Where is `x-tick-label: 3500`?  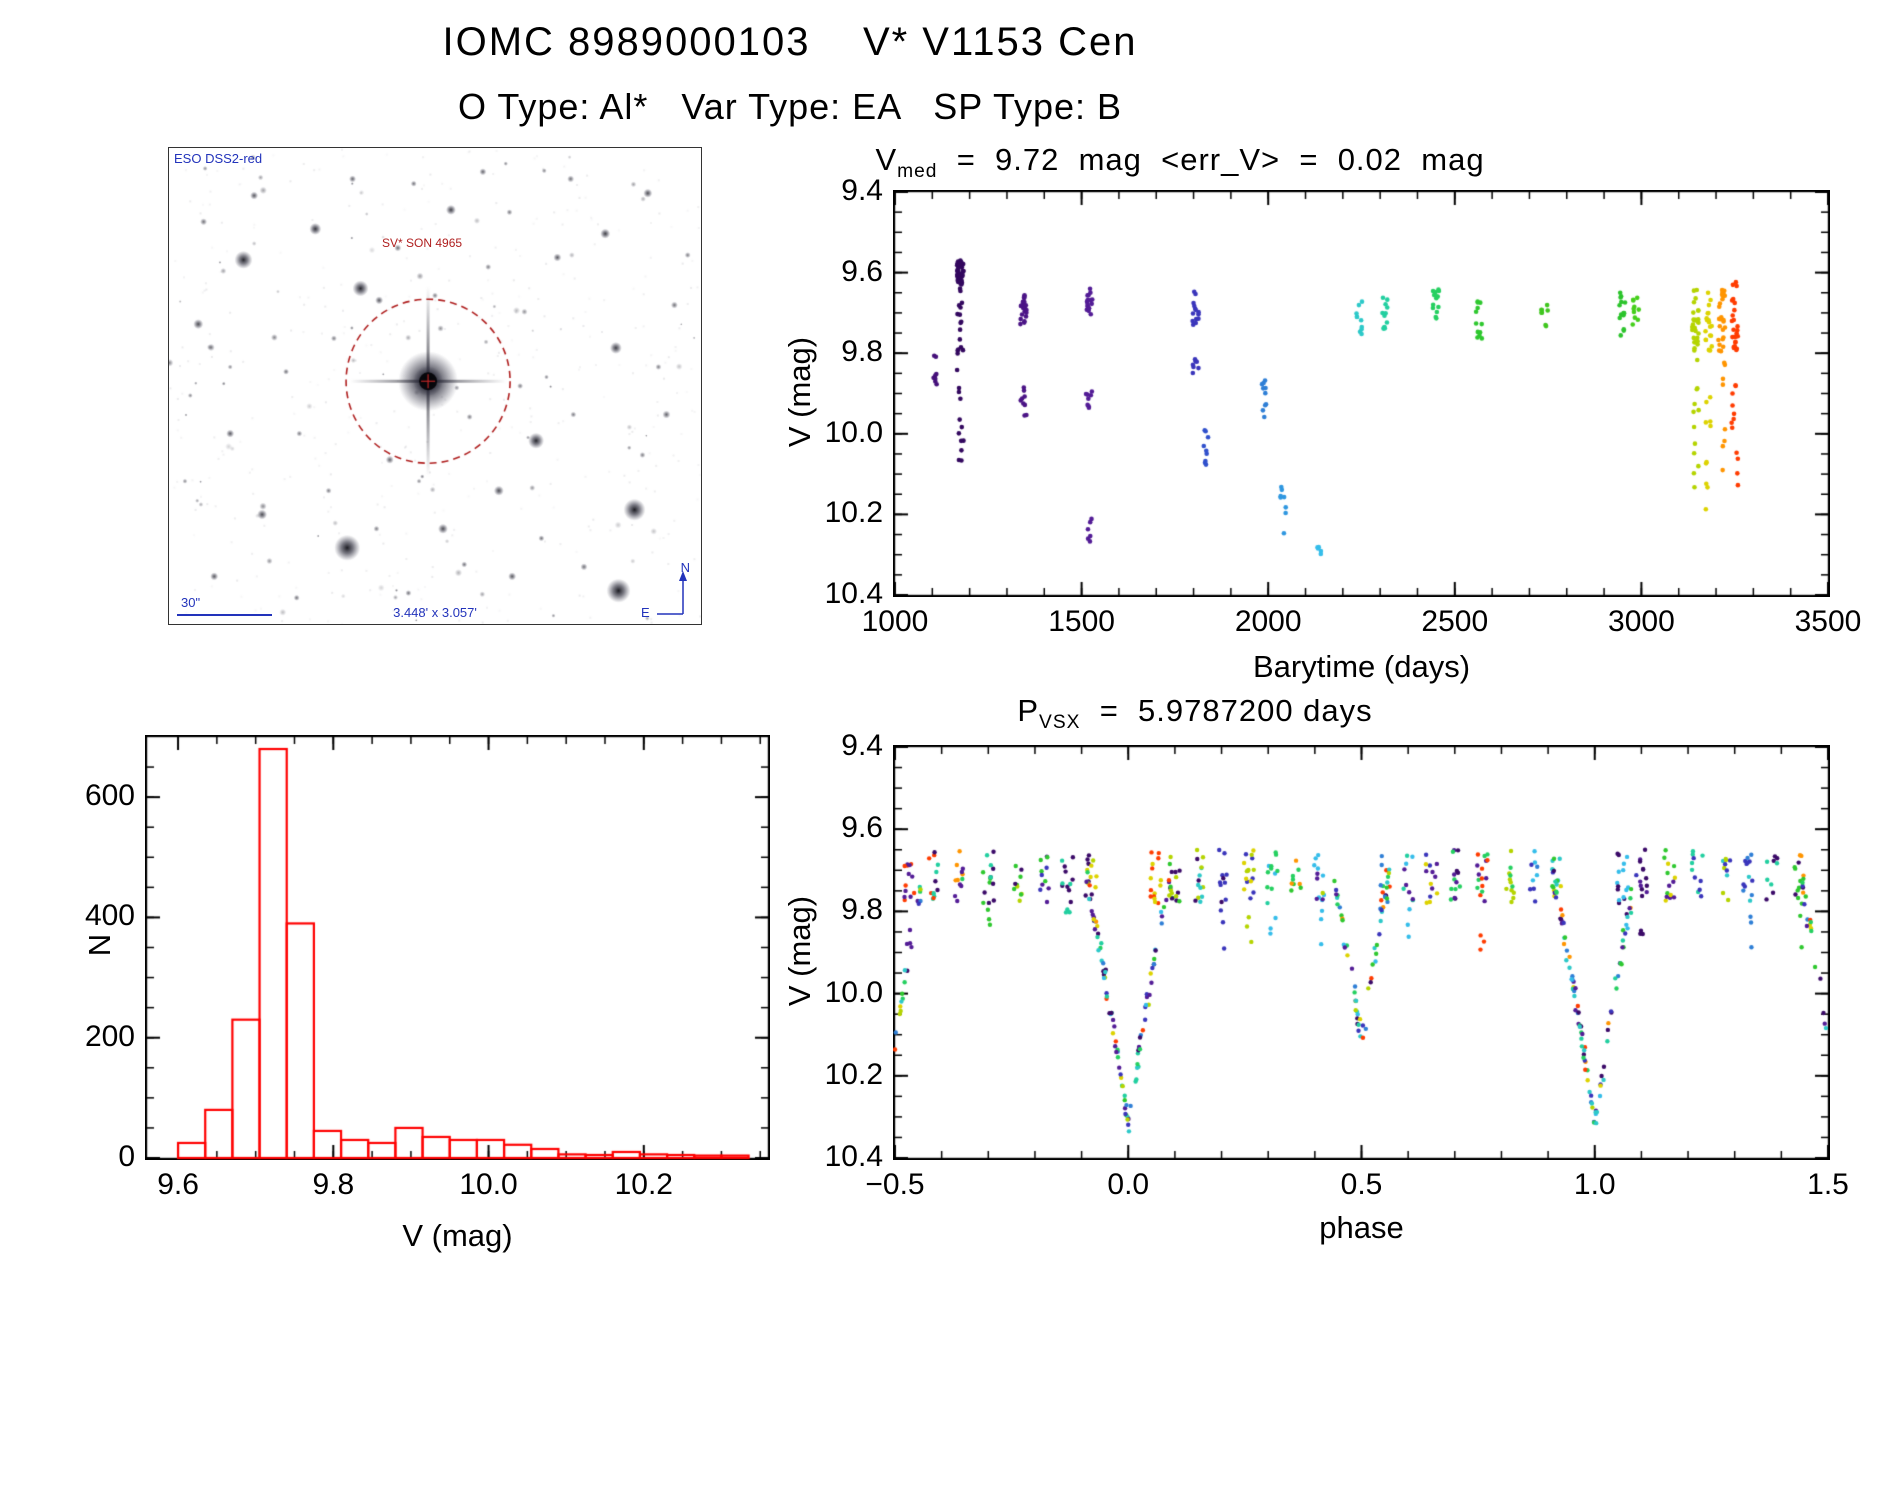 x-tick-label: 3500 is located at coordinates (1828, 621).